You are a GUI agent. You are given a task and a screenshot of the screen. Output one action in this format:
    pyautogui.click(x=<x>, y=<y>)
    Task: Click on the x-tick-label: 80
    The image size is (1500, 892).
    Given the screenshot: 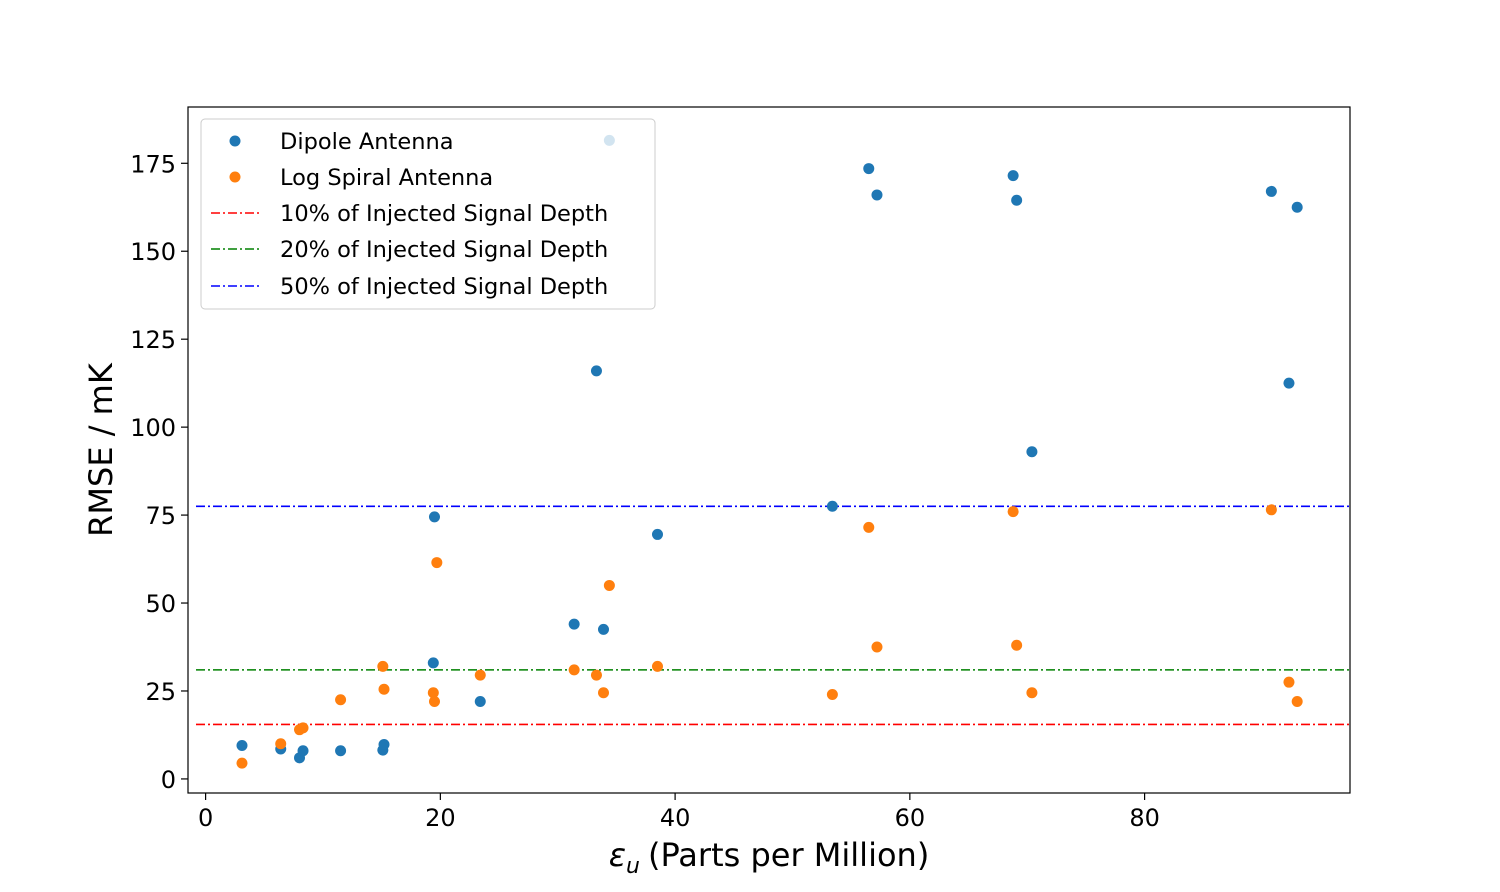 What is the action you would take?
    pyautogui.click(x=1144, y=818)
    